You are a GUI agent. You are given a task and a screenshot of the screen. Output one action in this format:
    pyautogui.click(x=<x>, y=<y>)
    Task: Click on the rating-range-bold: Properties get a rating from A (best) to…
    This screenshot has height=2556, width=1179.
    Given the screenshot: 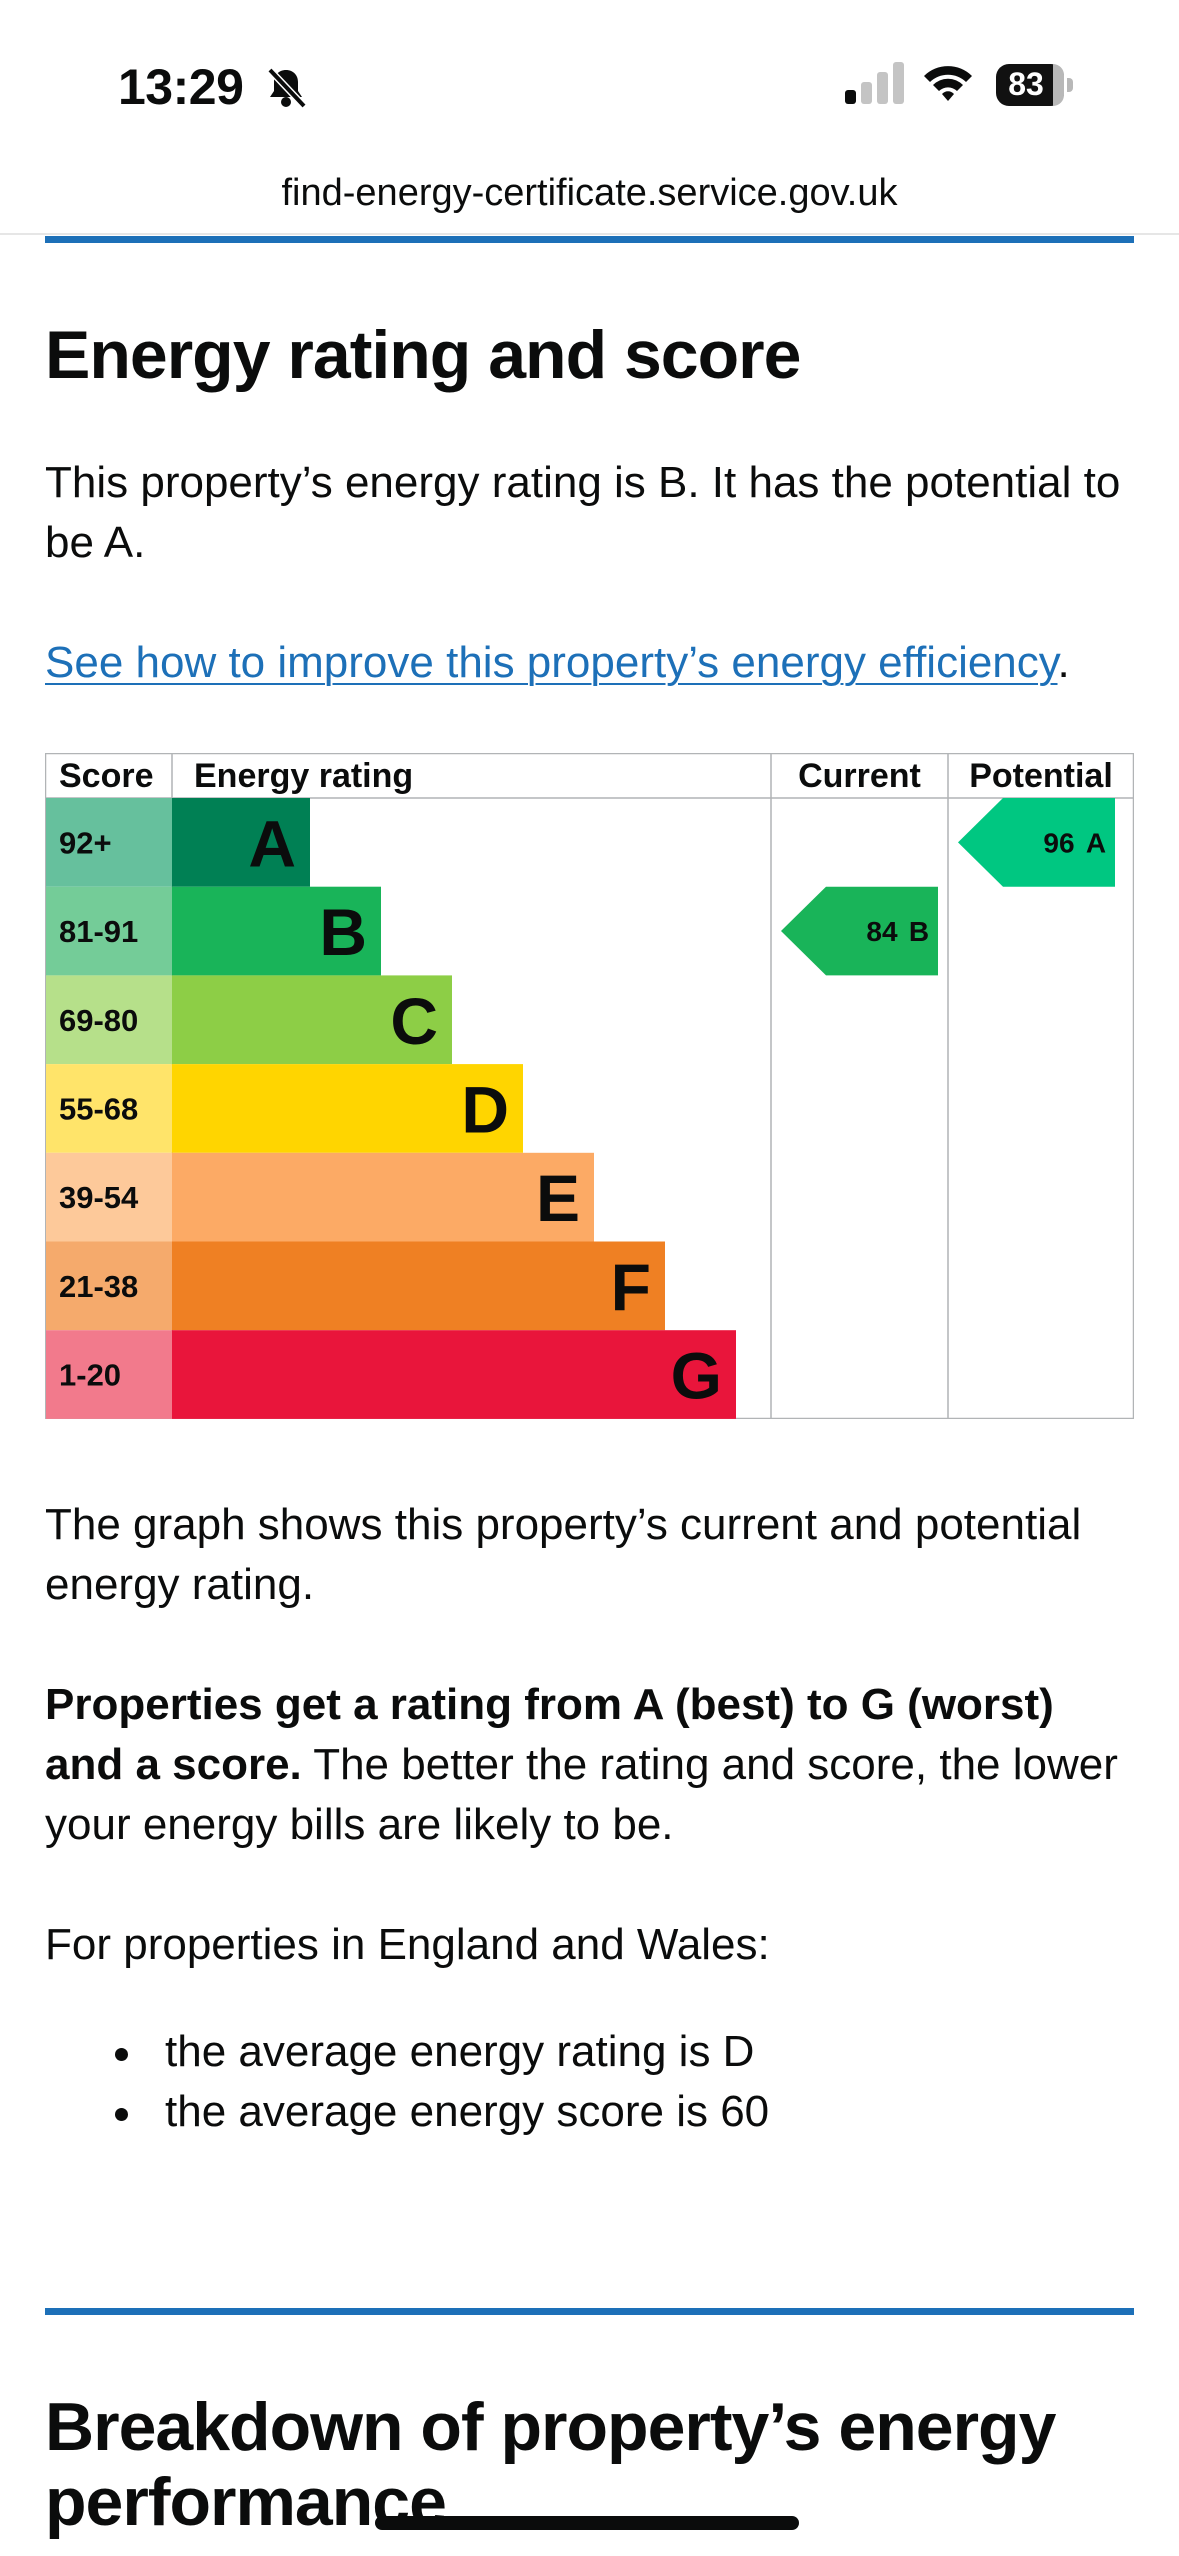 What is the action you would take?
    pyautogui.click(x=549, y=1734)
    